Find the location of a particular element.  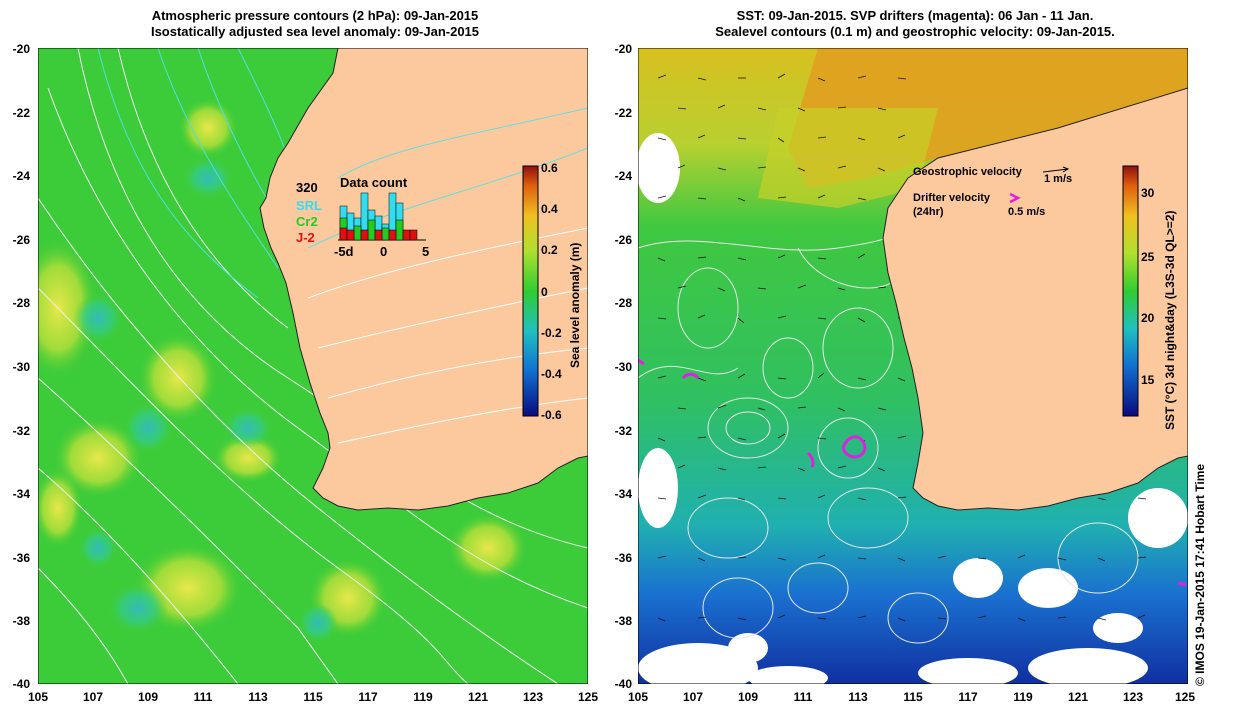

left-y-tick: -24 is located at coordinates (21, 176).